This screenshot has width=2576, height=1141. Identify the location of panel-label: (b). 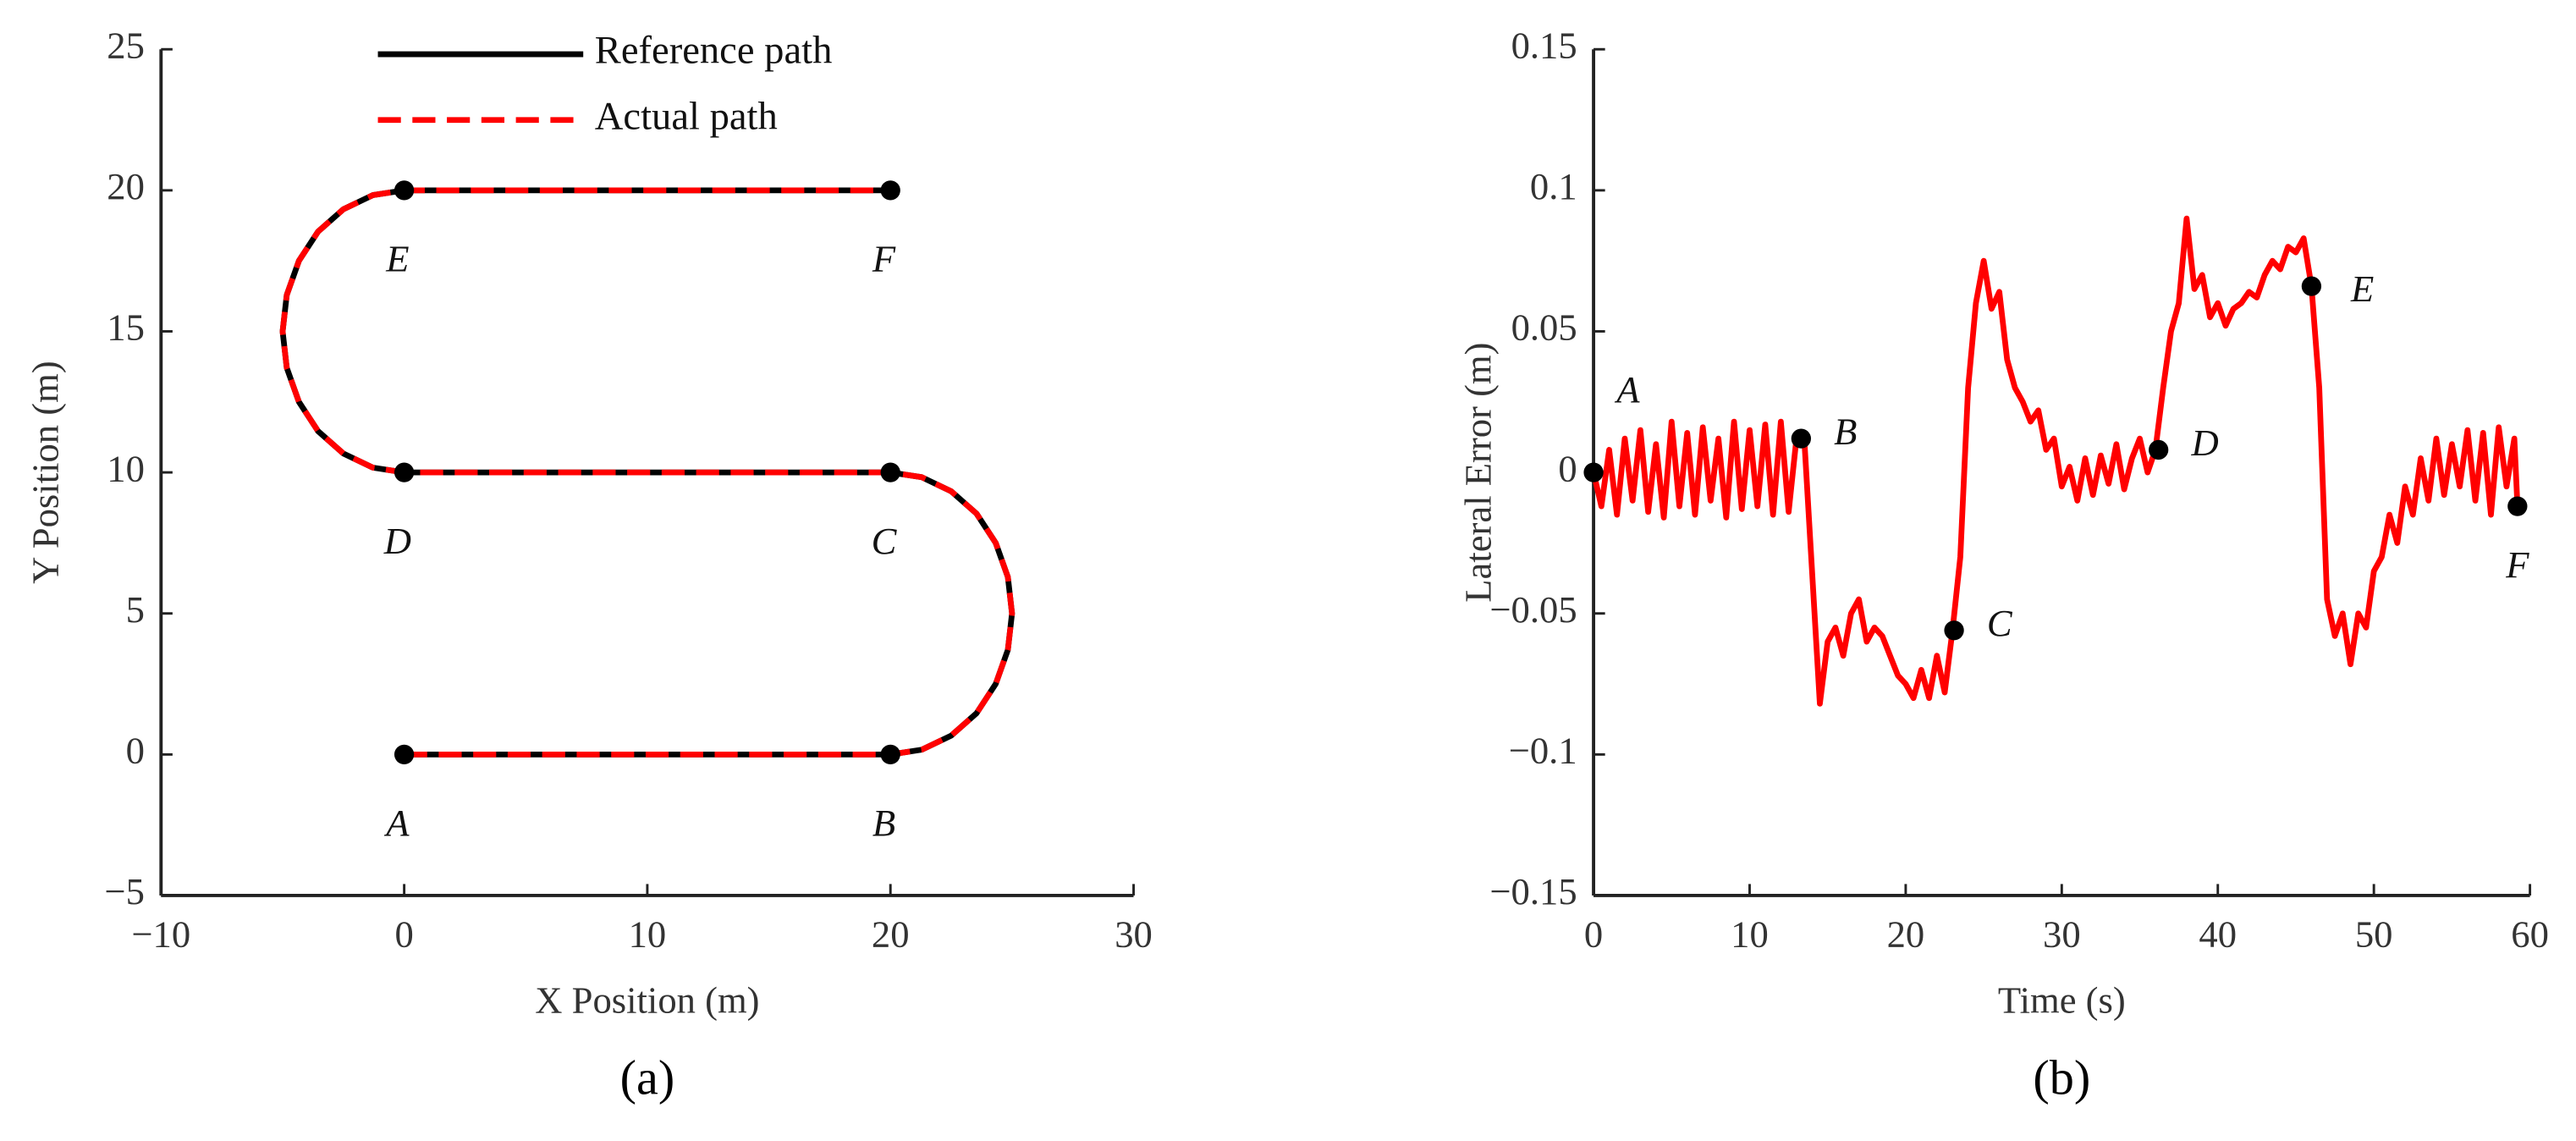
(2061, 1077).